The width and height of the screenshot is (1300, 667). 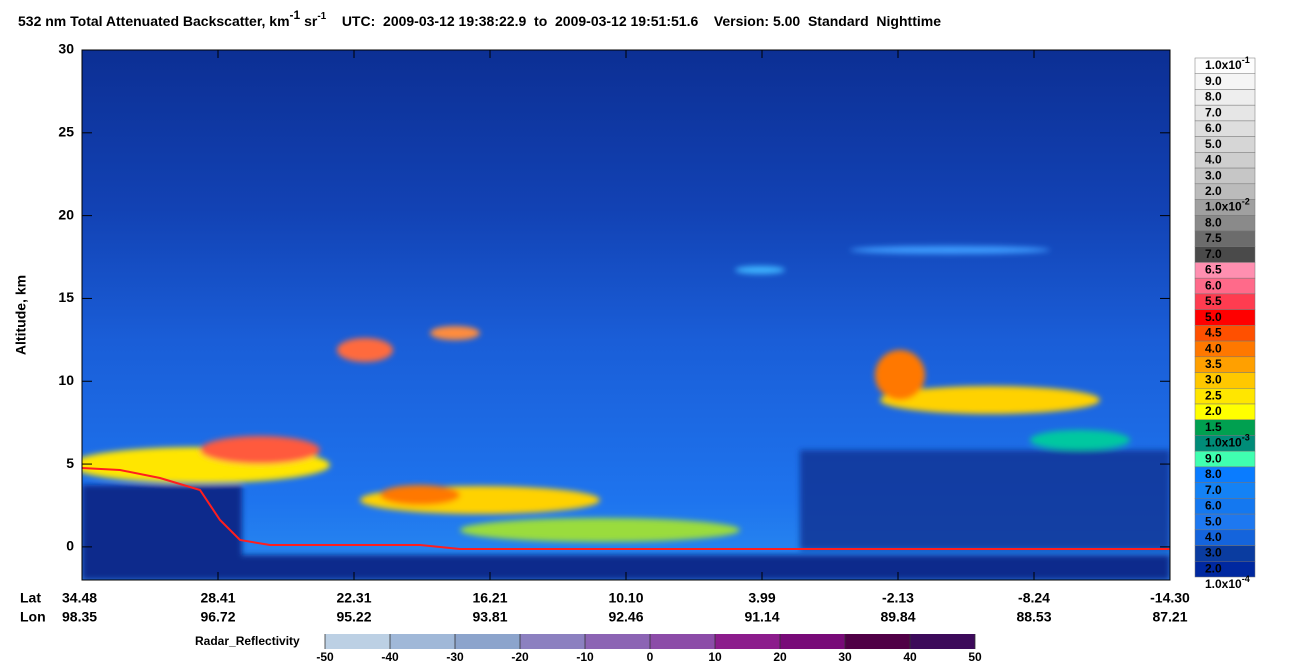 I want to click on radar-label: Radar_Reflectivity, so click(x=247, y=641).